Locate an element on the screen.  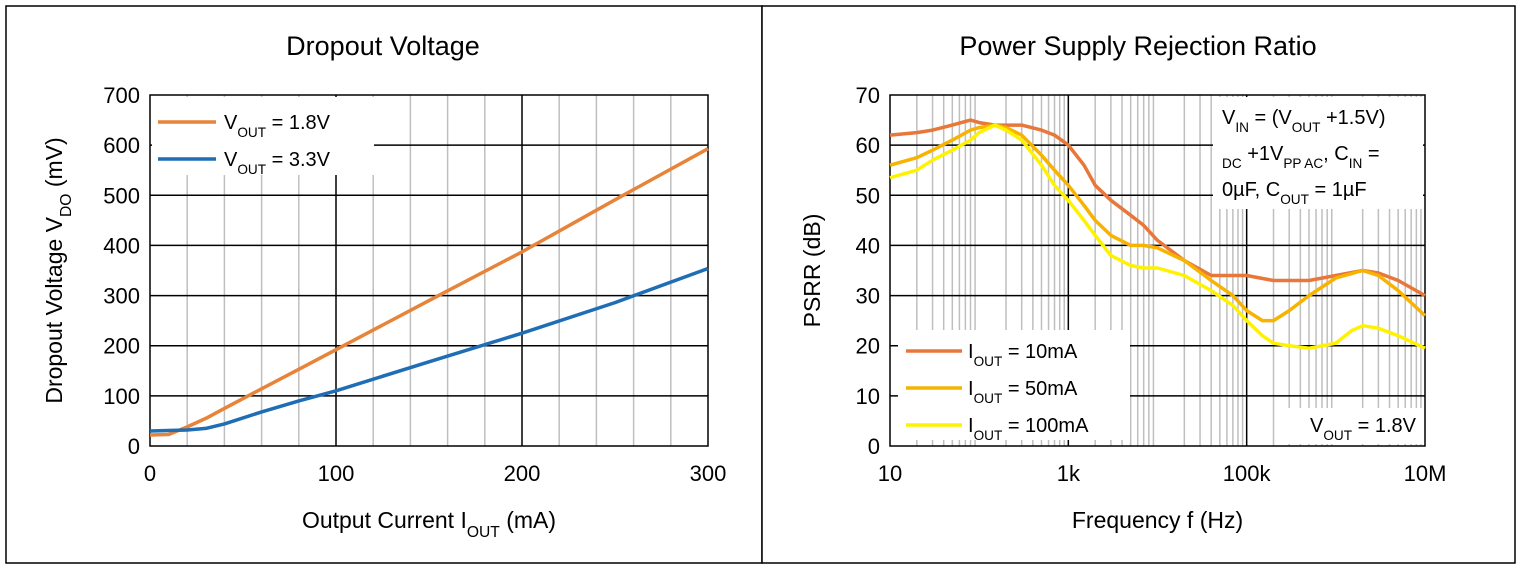
y-axis-title: PSRR (dB) is located at coordinates (812, 271).